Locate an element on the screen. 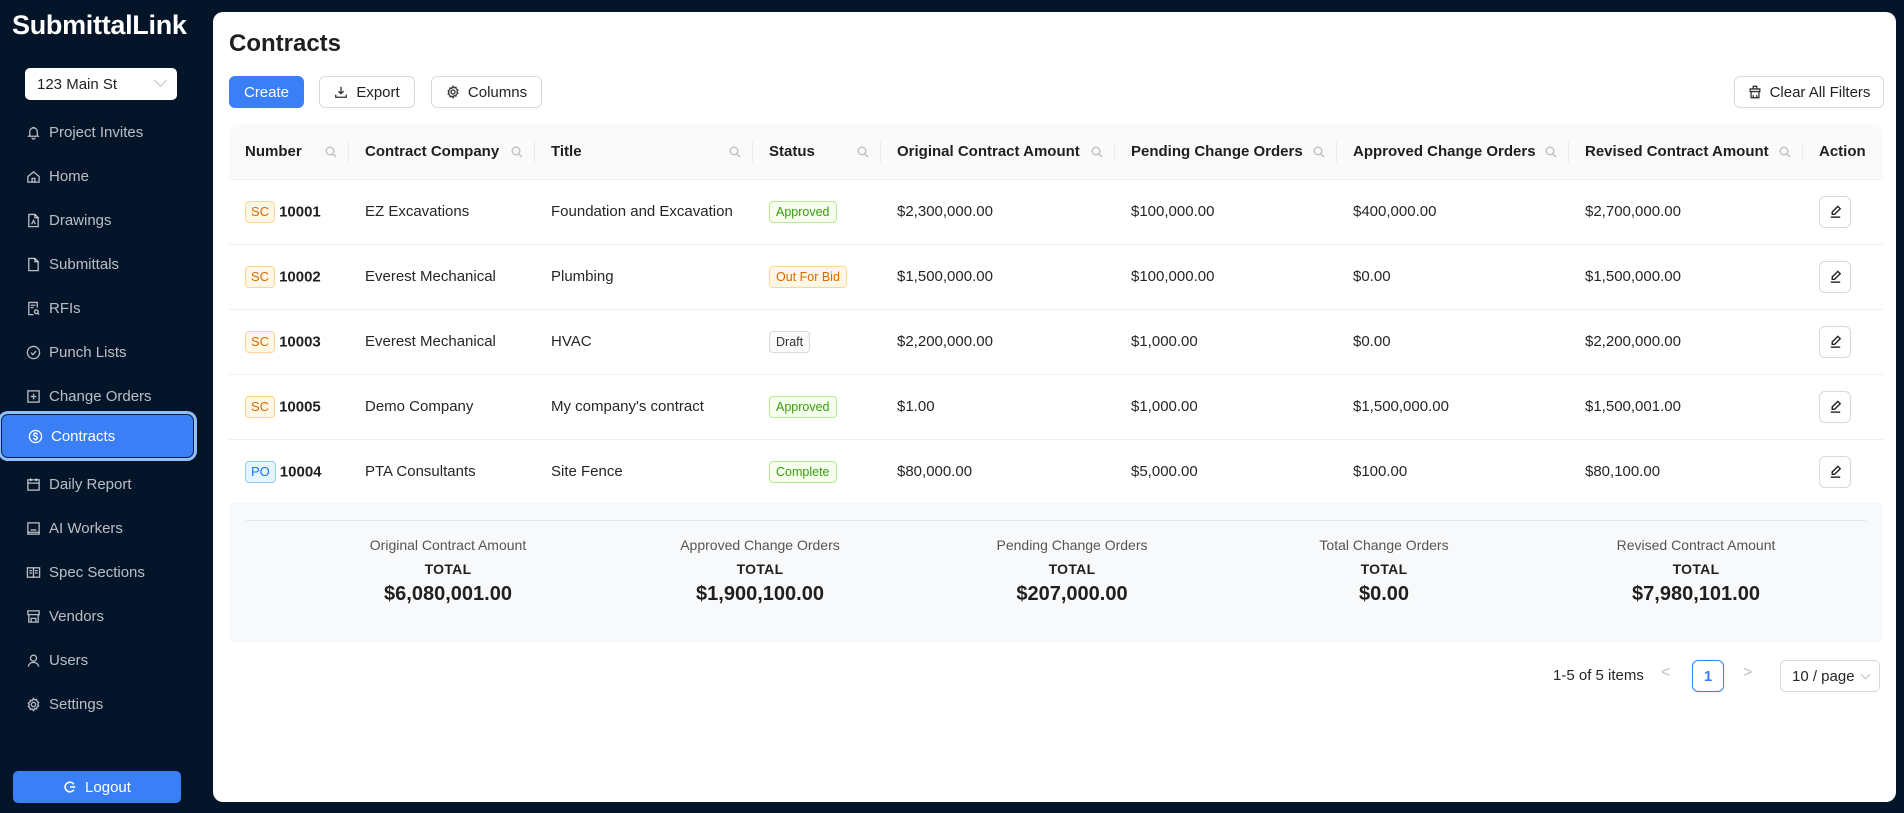 This screenshot has height=813, width=1904. column-header-pending-change-orders: Pending Change Orders is located at coordinates (1226, 152).